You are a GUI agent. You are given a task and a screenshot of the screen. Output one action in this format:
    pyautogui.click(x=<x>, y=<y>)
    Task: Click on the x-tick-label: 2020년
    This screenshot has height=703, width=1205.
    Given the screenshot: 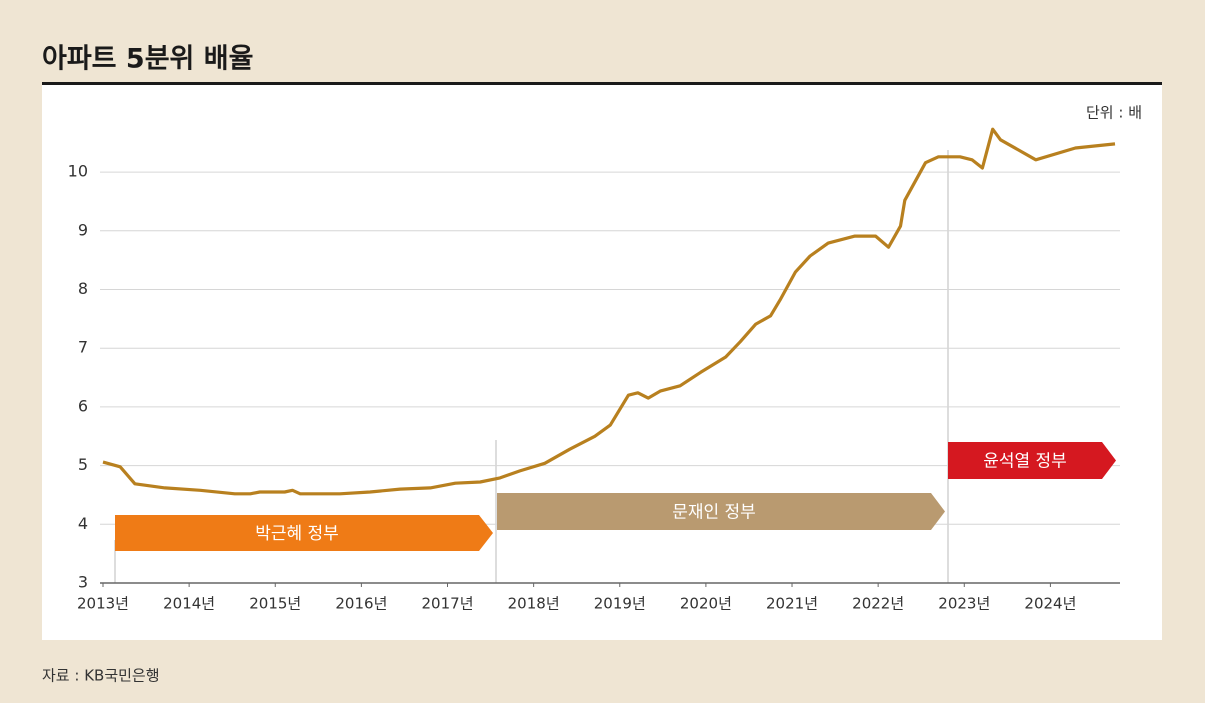 What is the action you would take?
    pyautogui.click(x=706, y=604)
    